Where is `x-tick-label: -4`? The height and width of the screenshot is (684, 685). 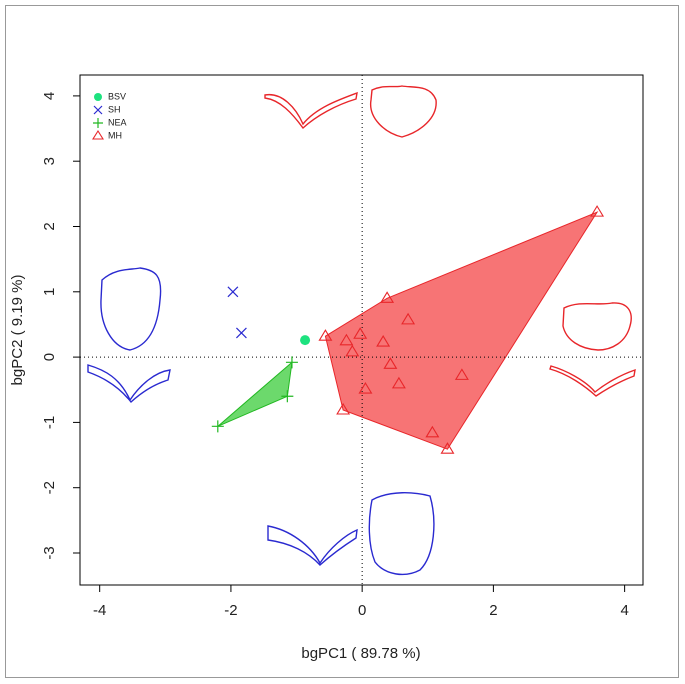
x-tick-label: -4 is located at coordinates (99, 610).